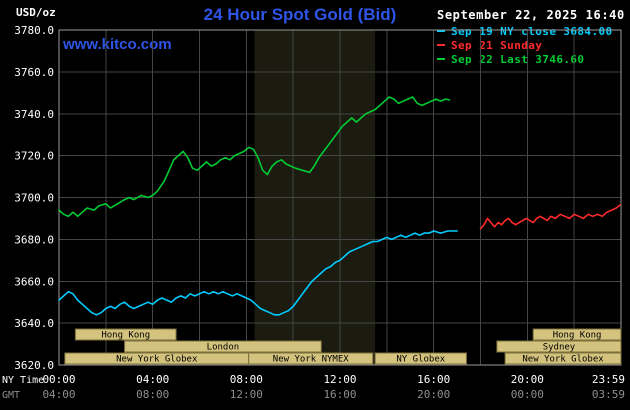 Image resolution: width=630 pixels, height=410 pixels. I want to click on sep19-line-marker-icon, so click(441, 31).